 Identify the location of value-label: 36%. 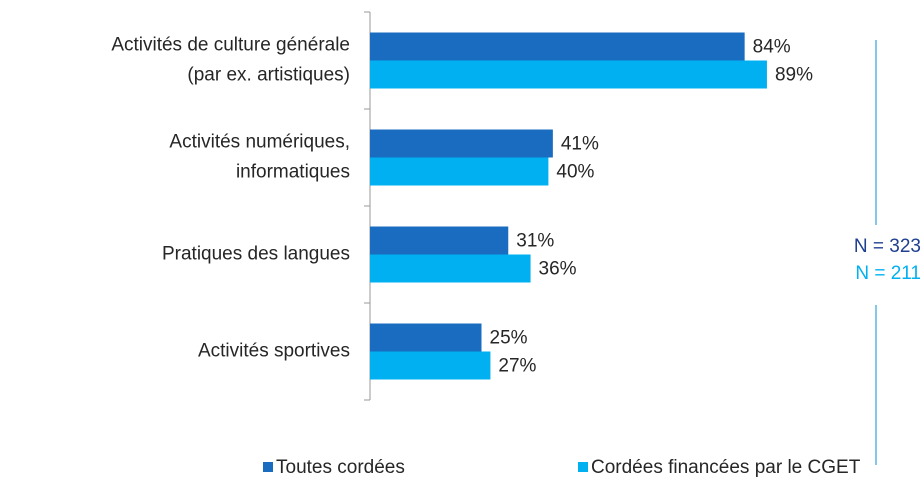
(558, 269).